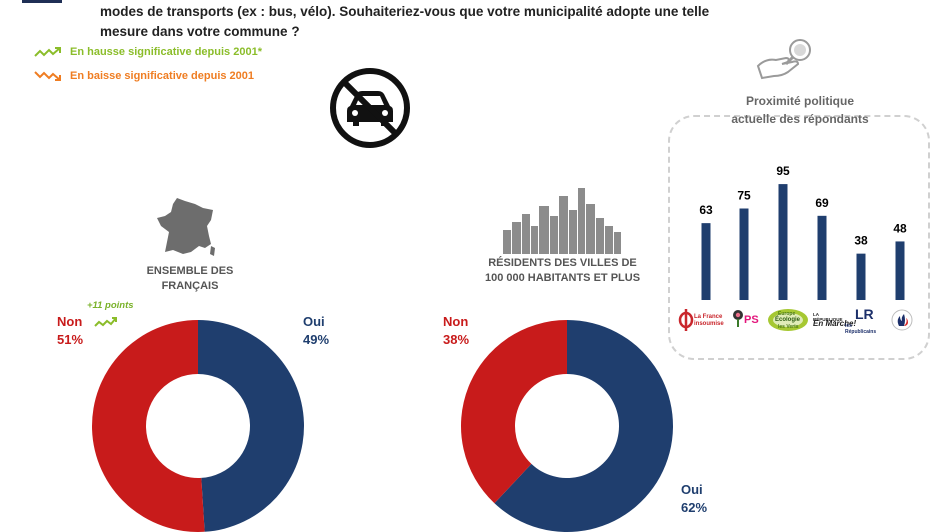  I want to click on trend-down-icon, so click(47, 76).